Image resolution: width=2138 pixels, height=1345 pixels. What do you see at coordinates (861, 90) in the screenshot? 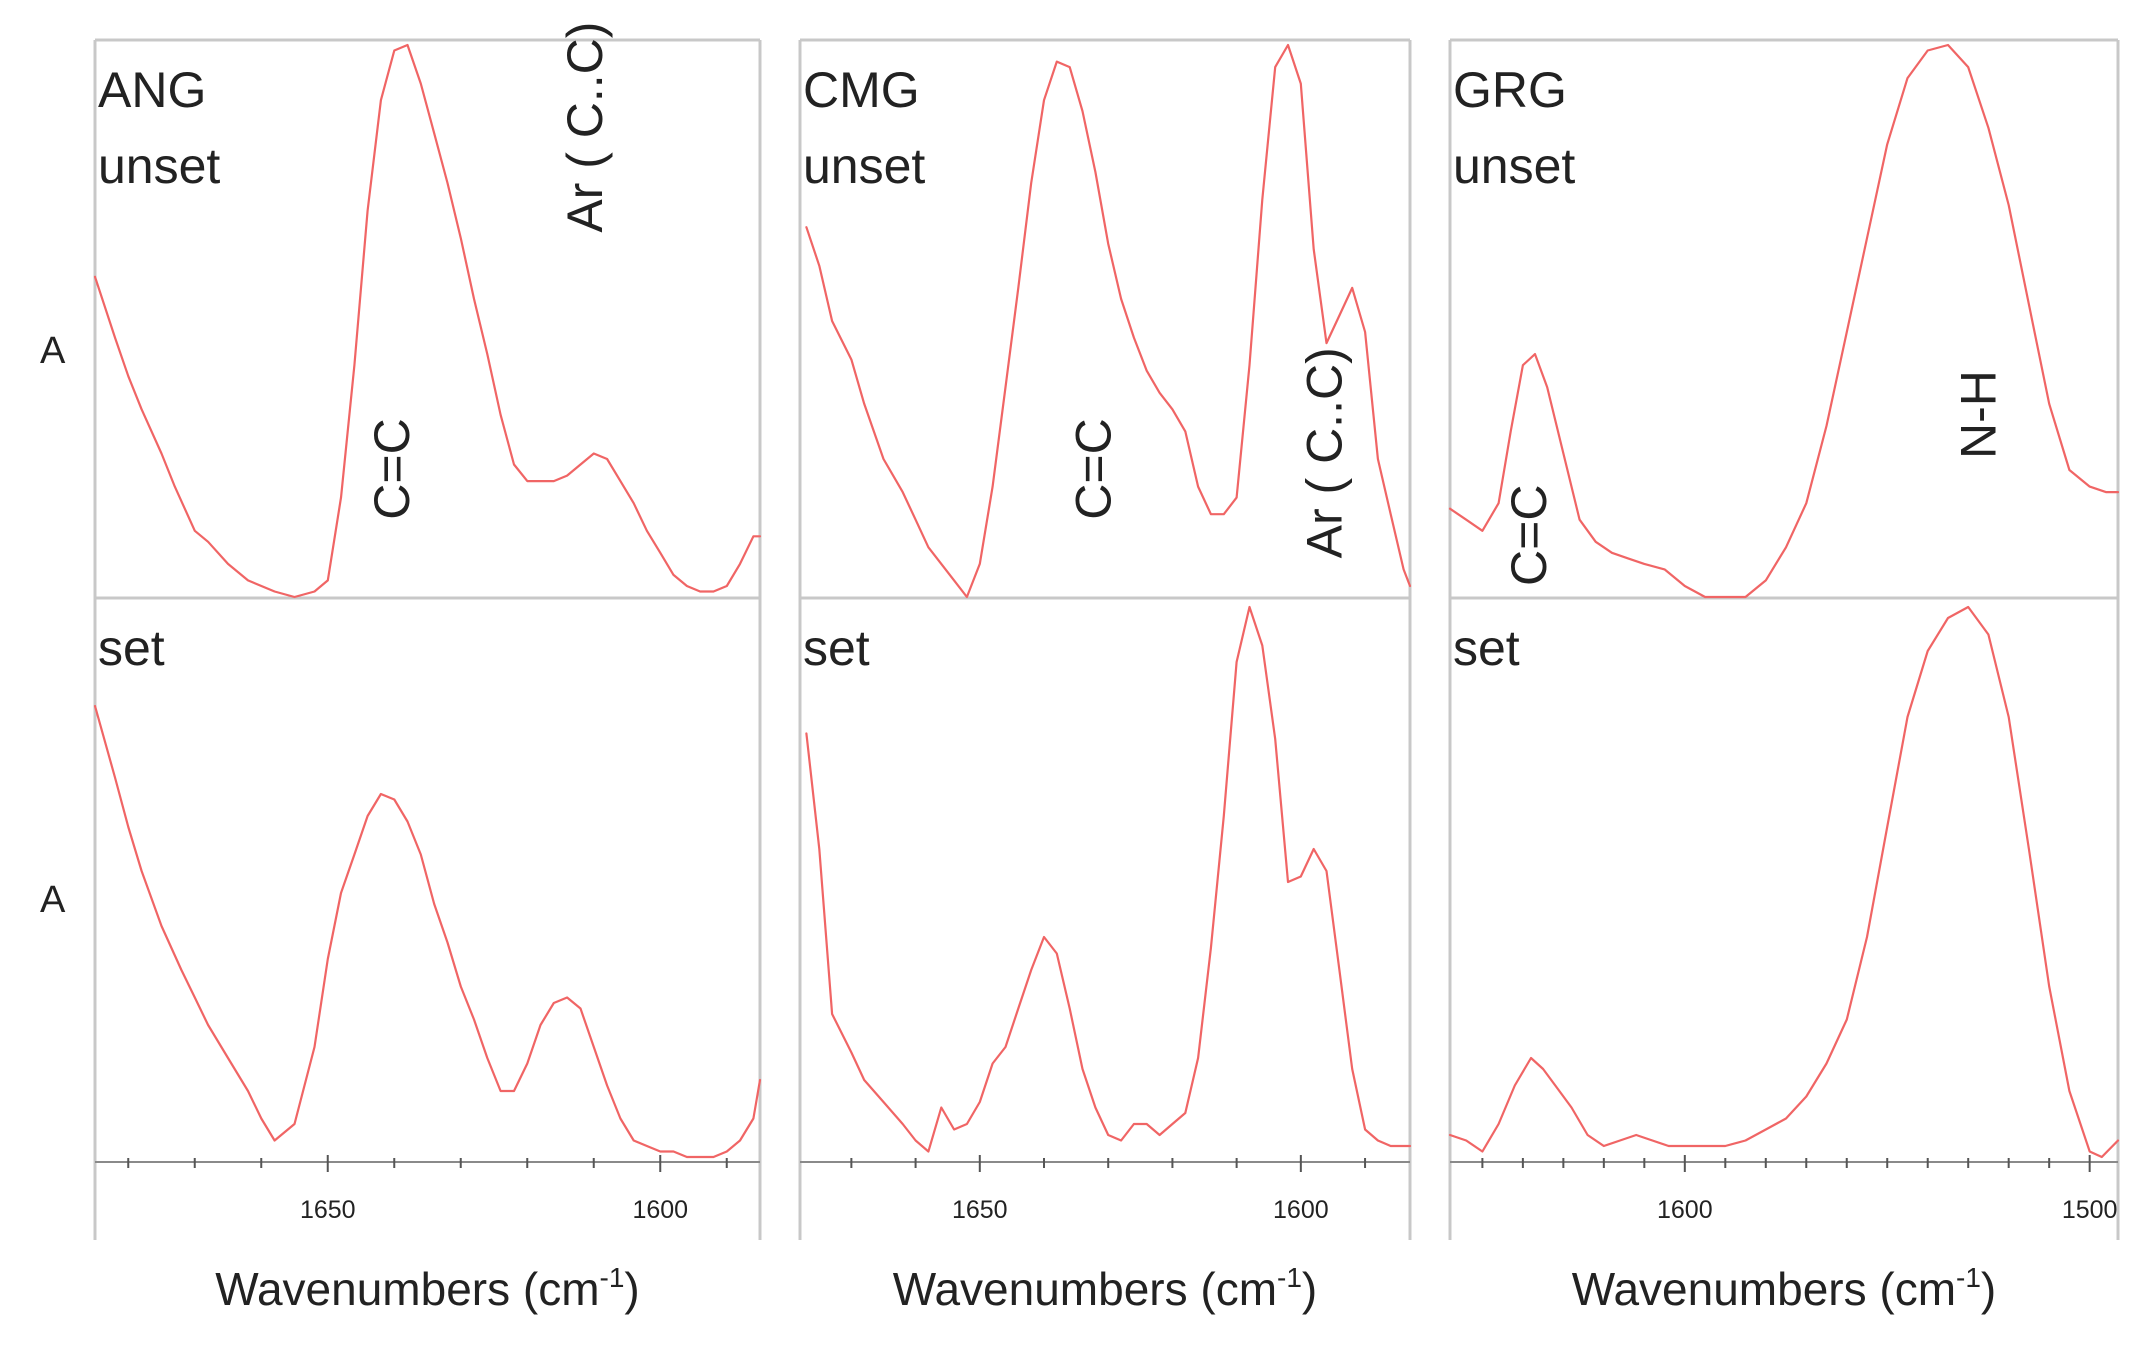
I see `row-label: CMG` at bounding box center [861, 90].